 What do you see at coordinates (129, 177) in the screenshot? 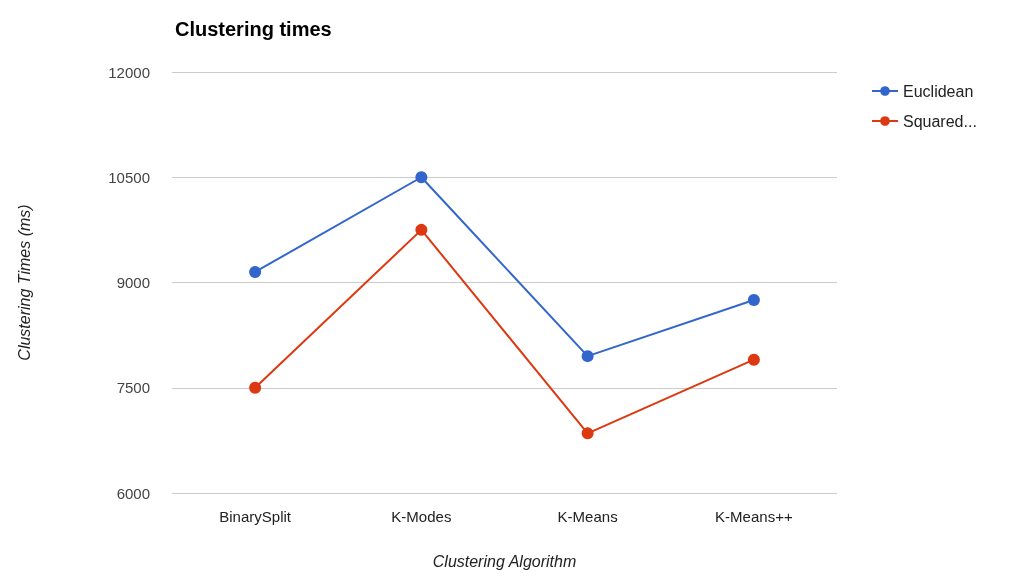
I see `y-tick-label: 10500` at bounding box center [129, 177].